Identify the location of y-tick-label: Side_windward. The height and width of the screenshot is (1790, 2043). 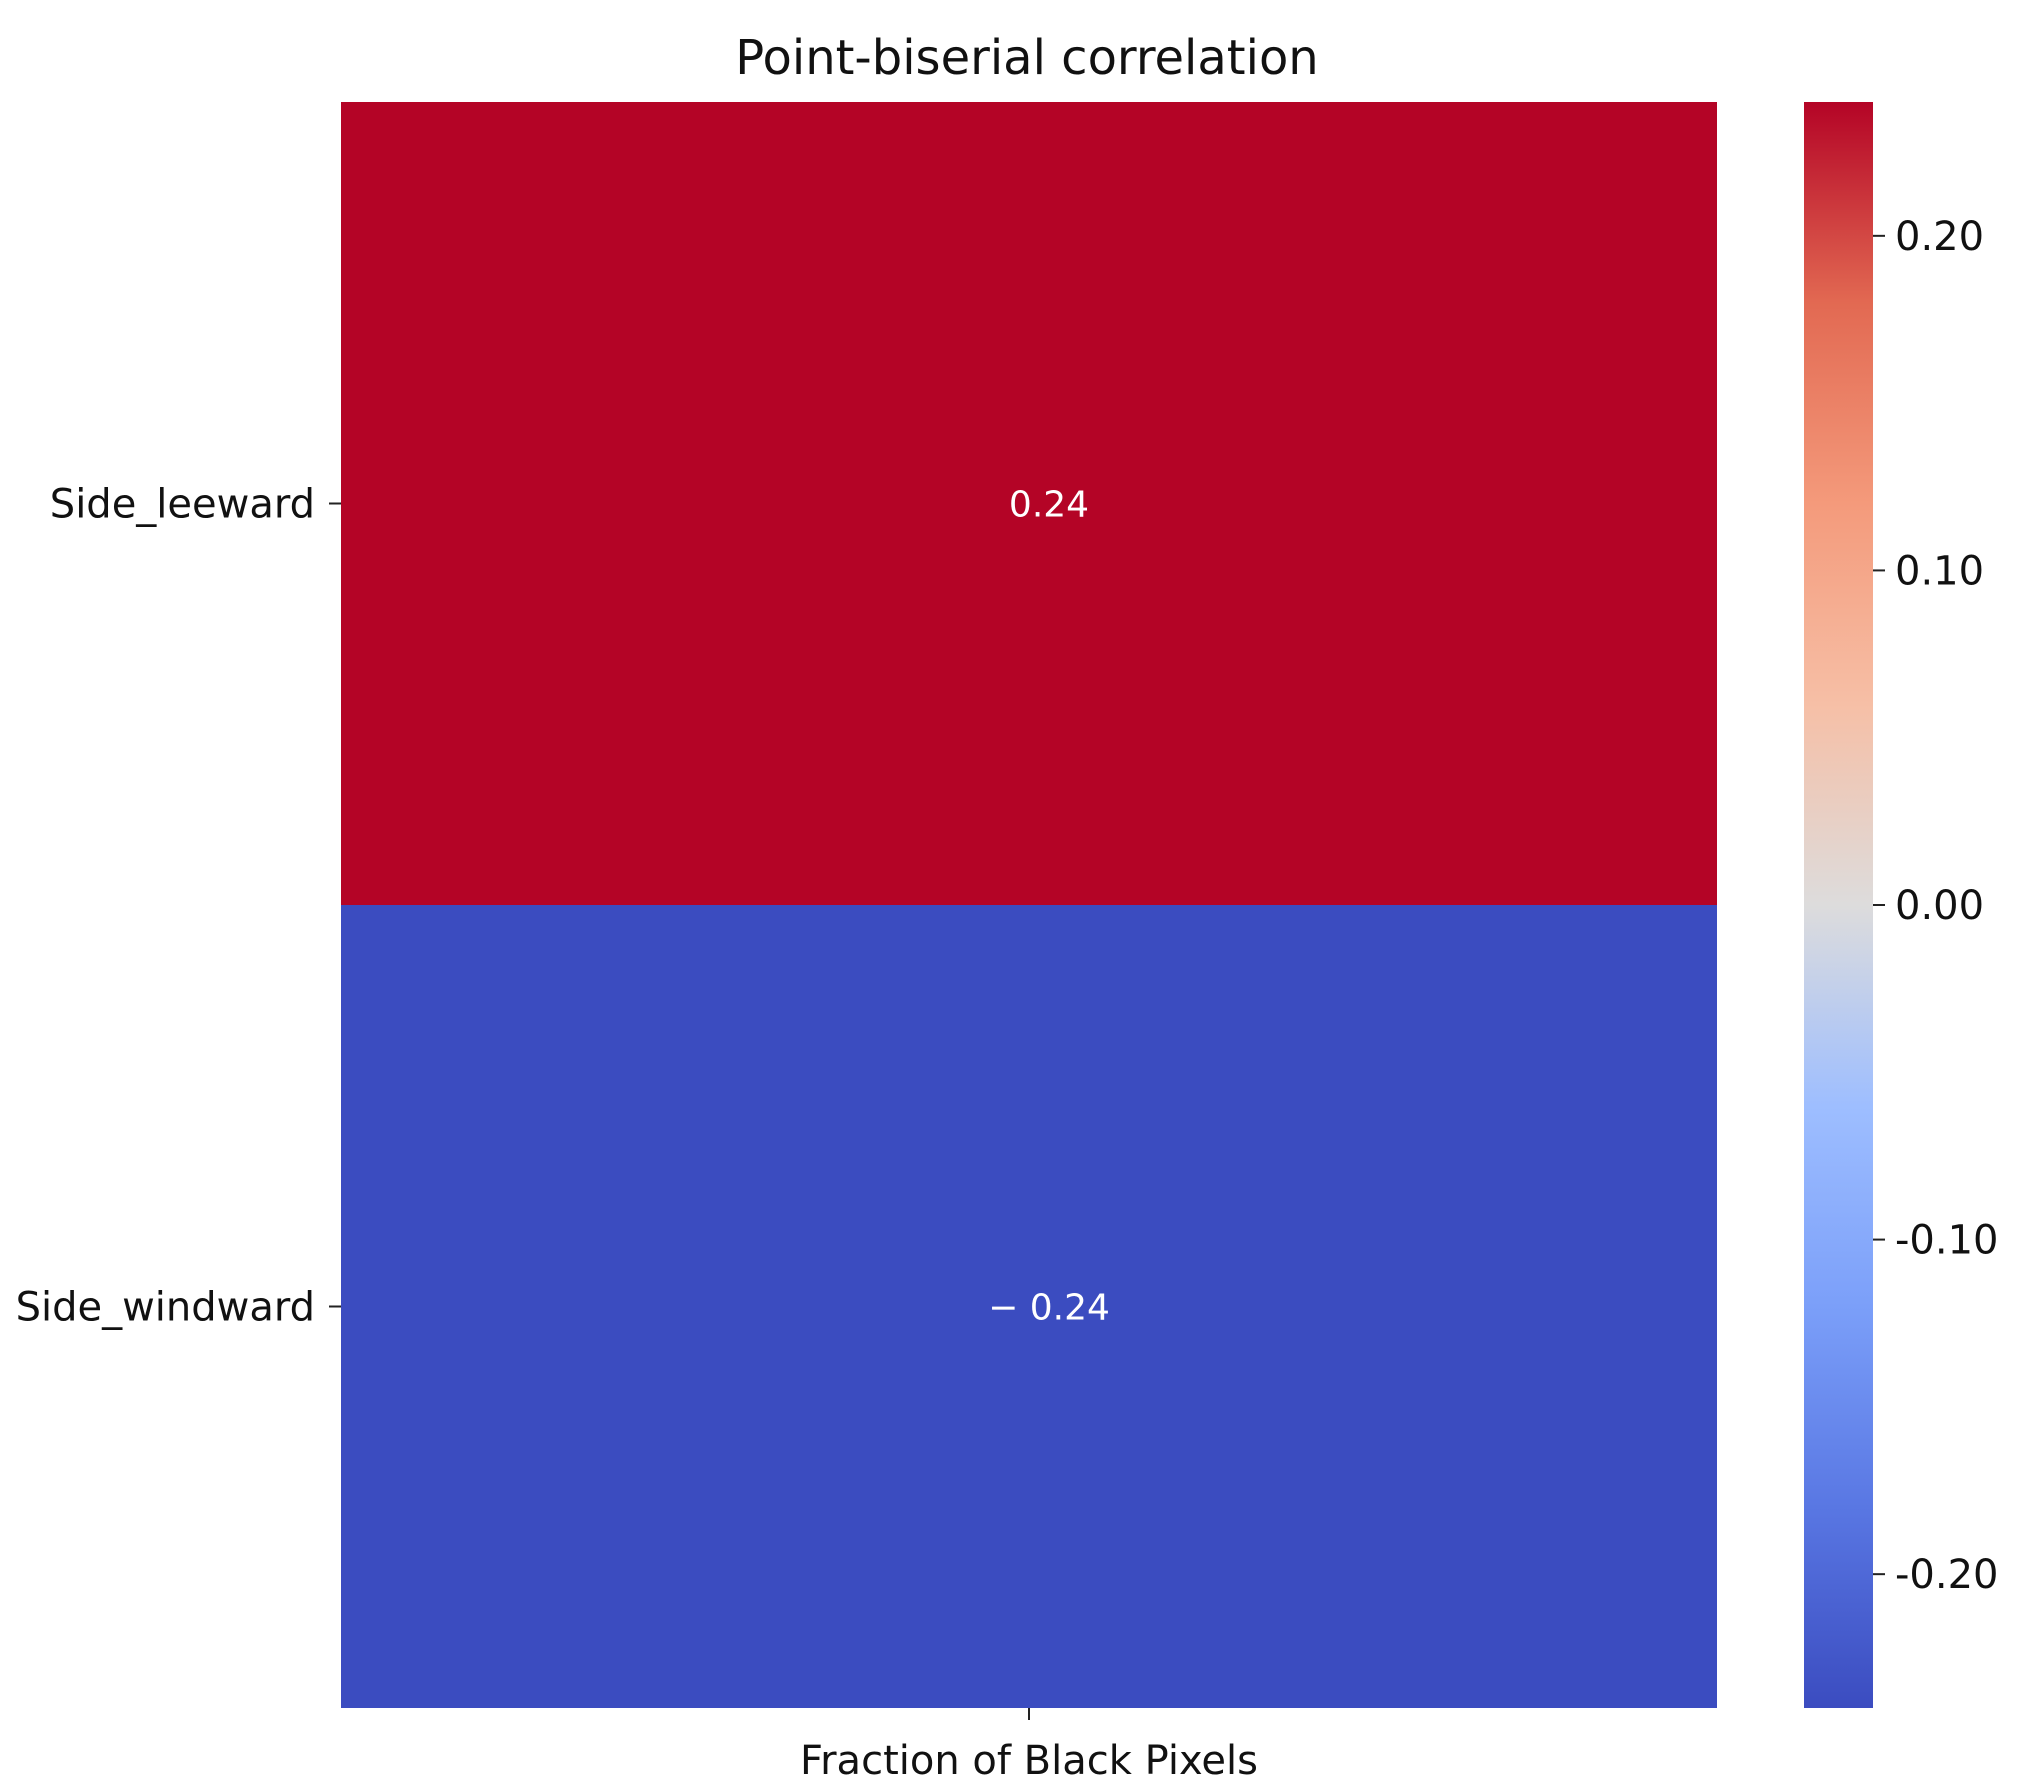
(165, 1308).